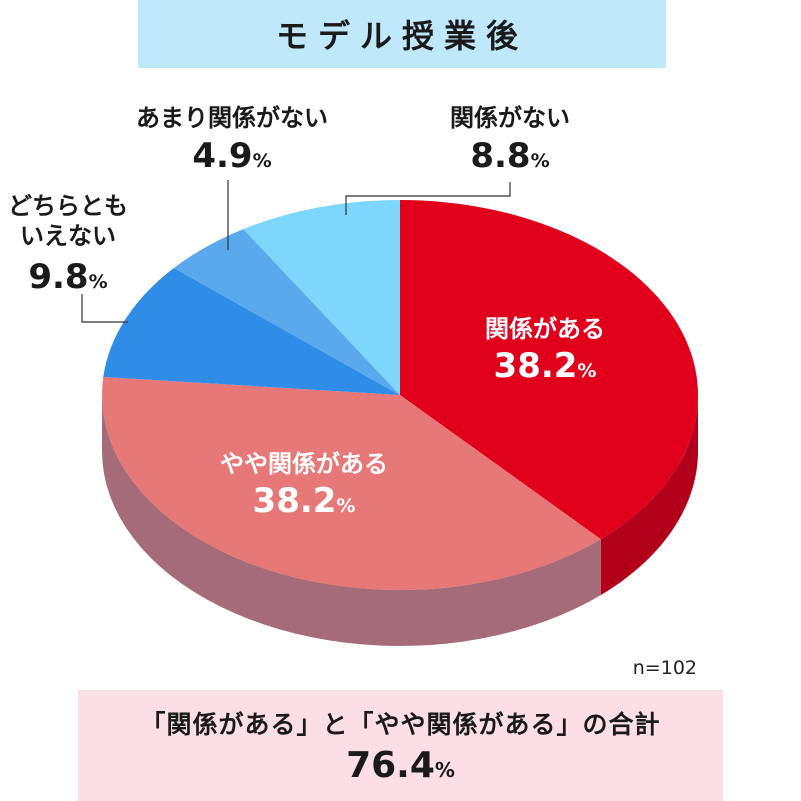  I want to click on slice-label-0: 関係がある, so click(545, 329).